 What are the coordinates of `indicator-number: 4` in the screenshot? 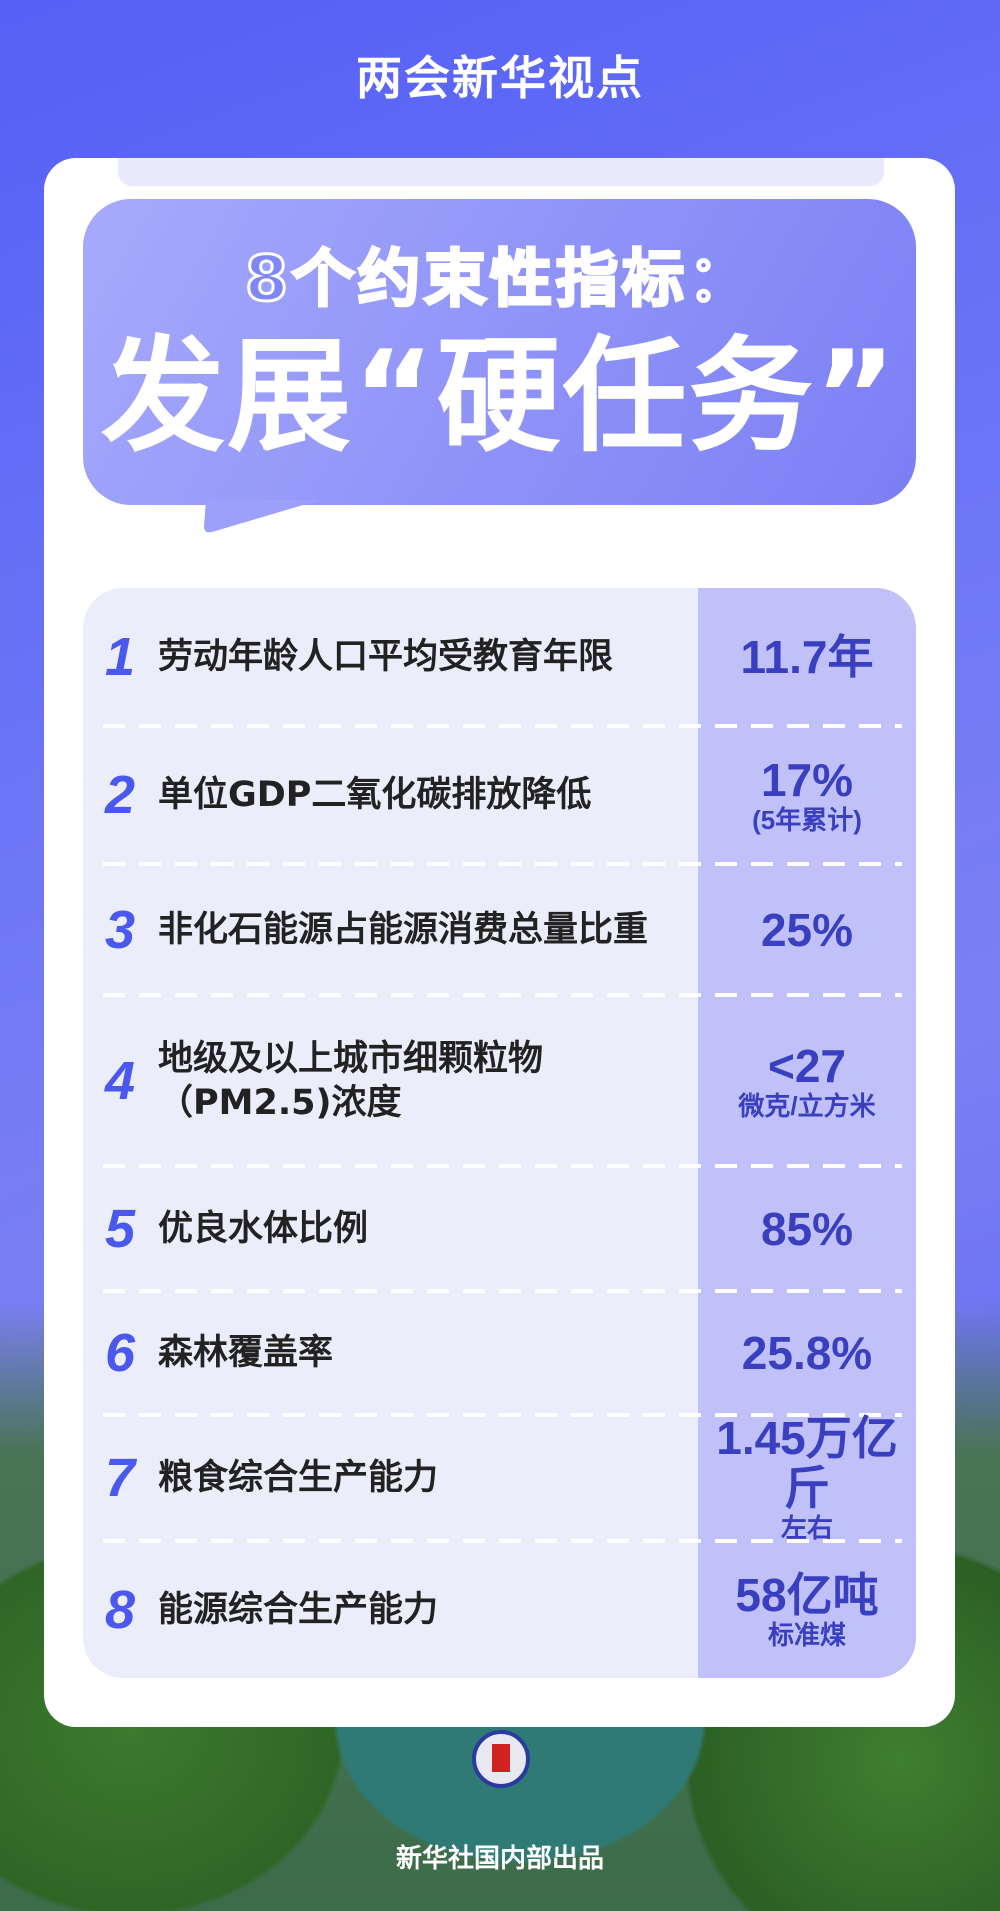 It's located at (120, 1080).